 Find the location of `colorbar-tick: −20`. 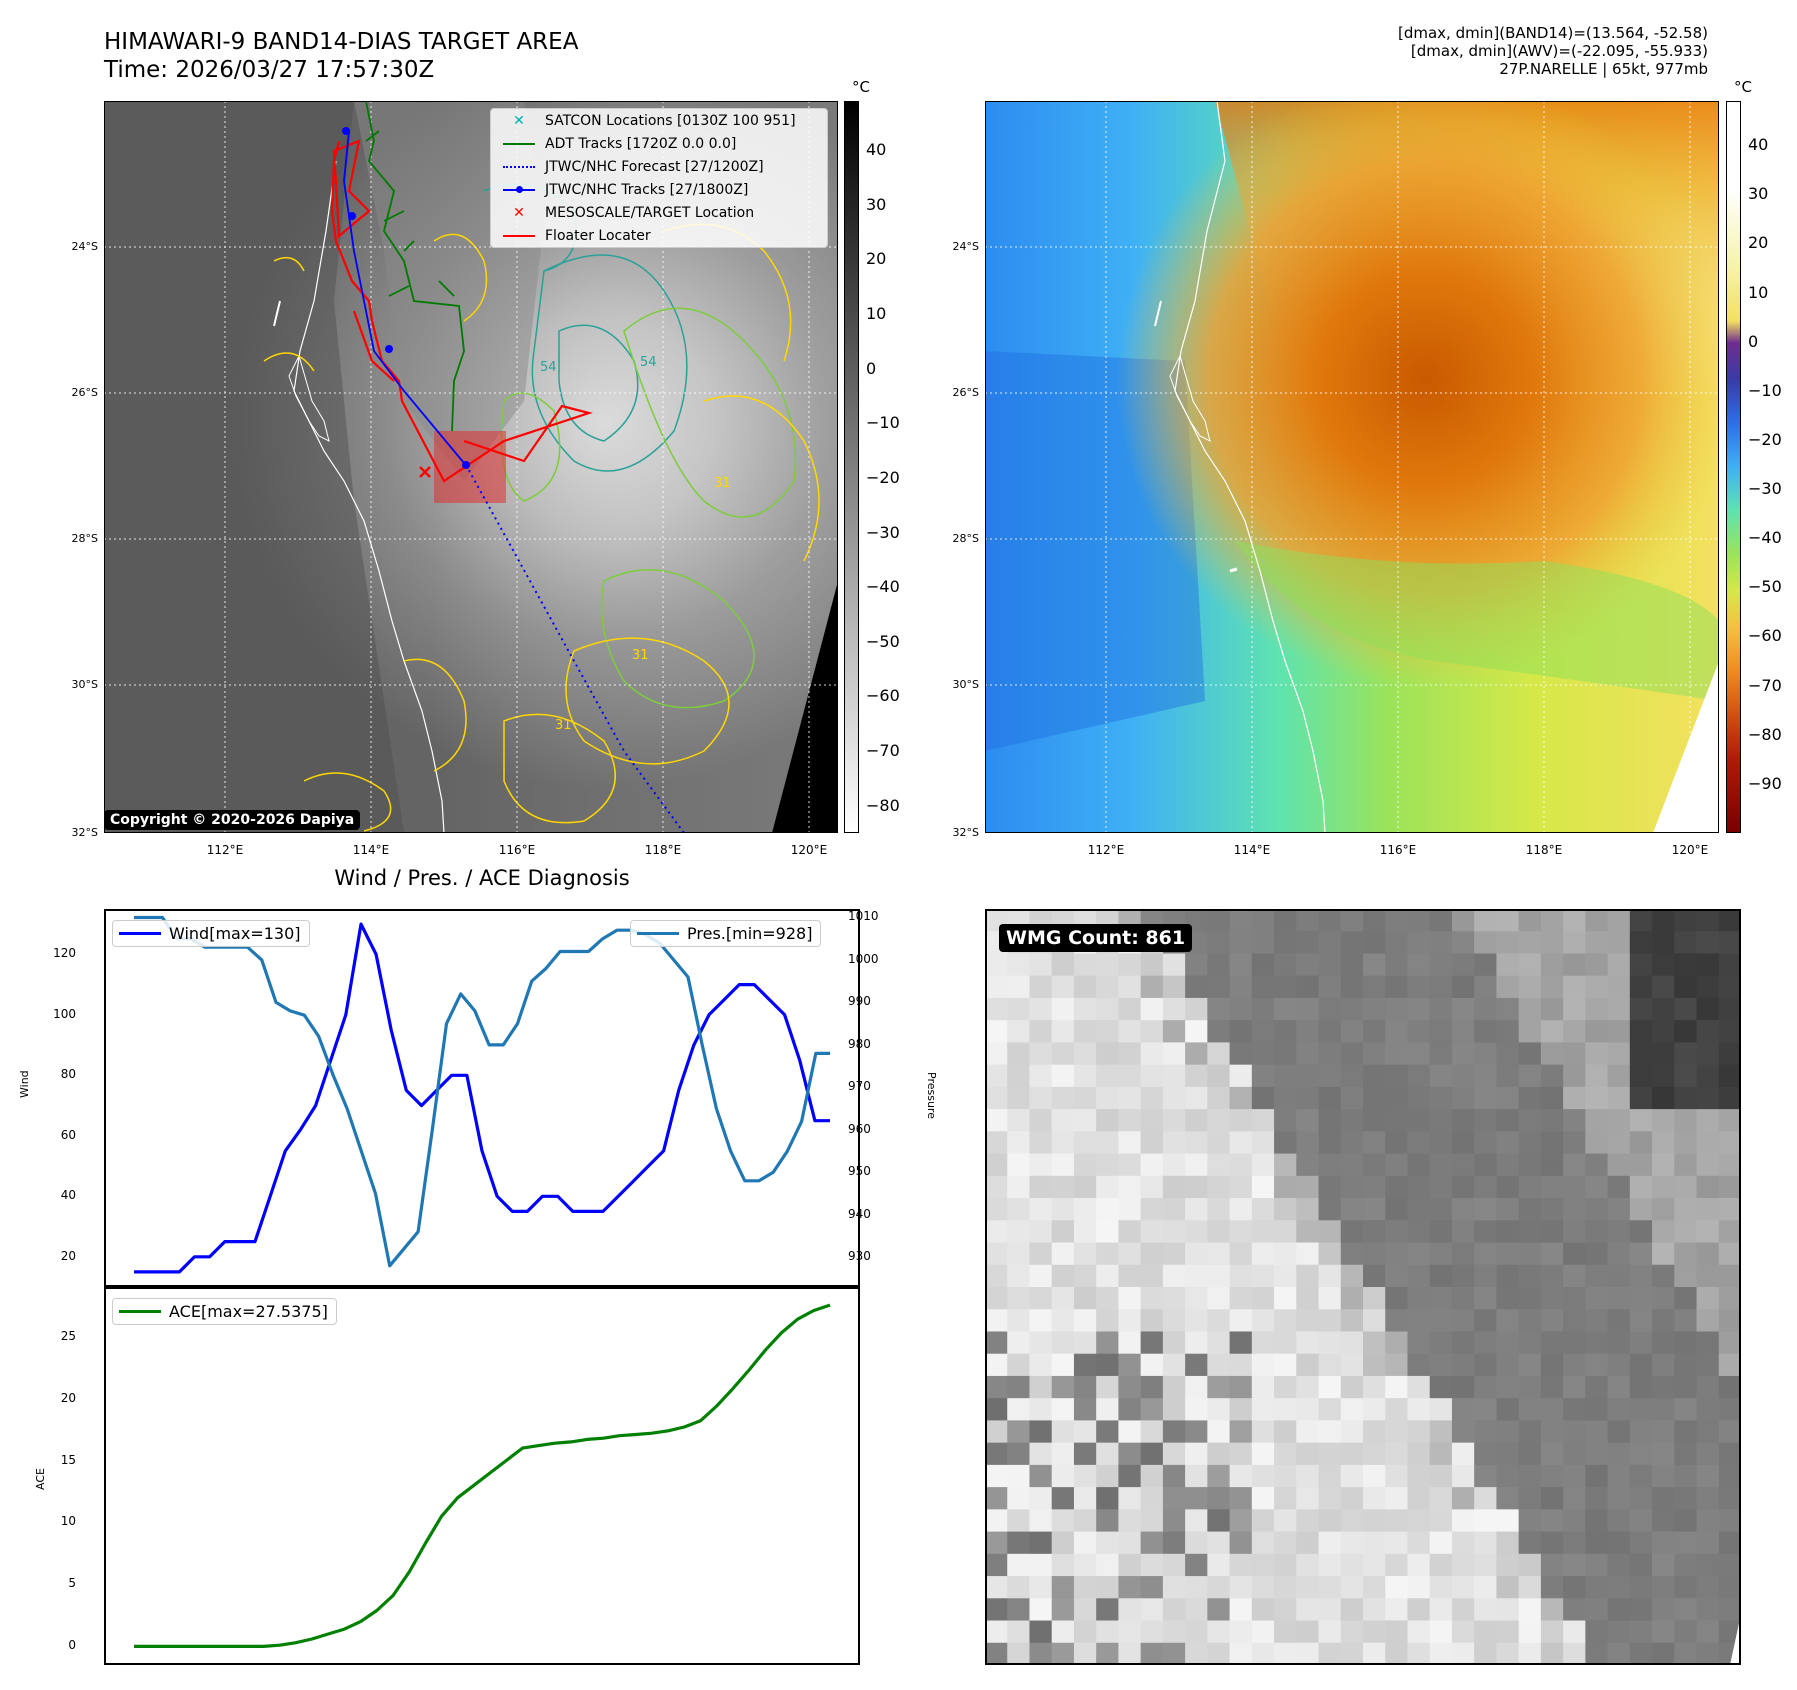

colorbar-tick: −20 is located at coordinates (883, 477).